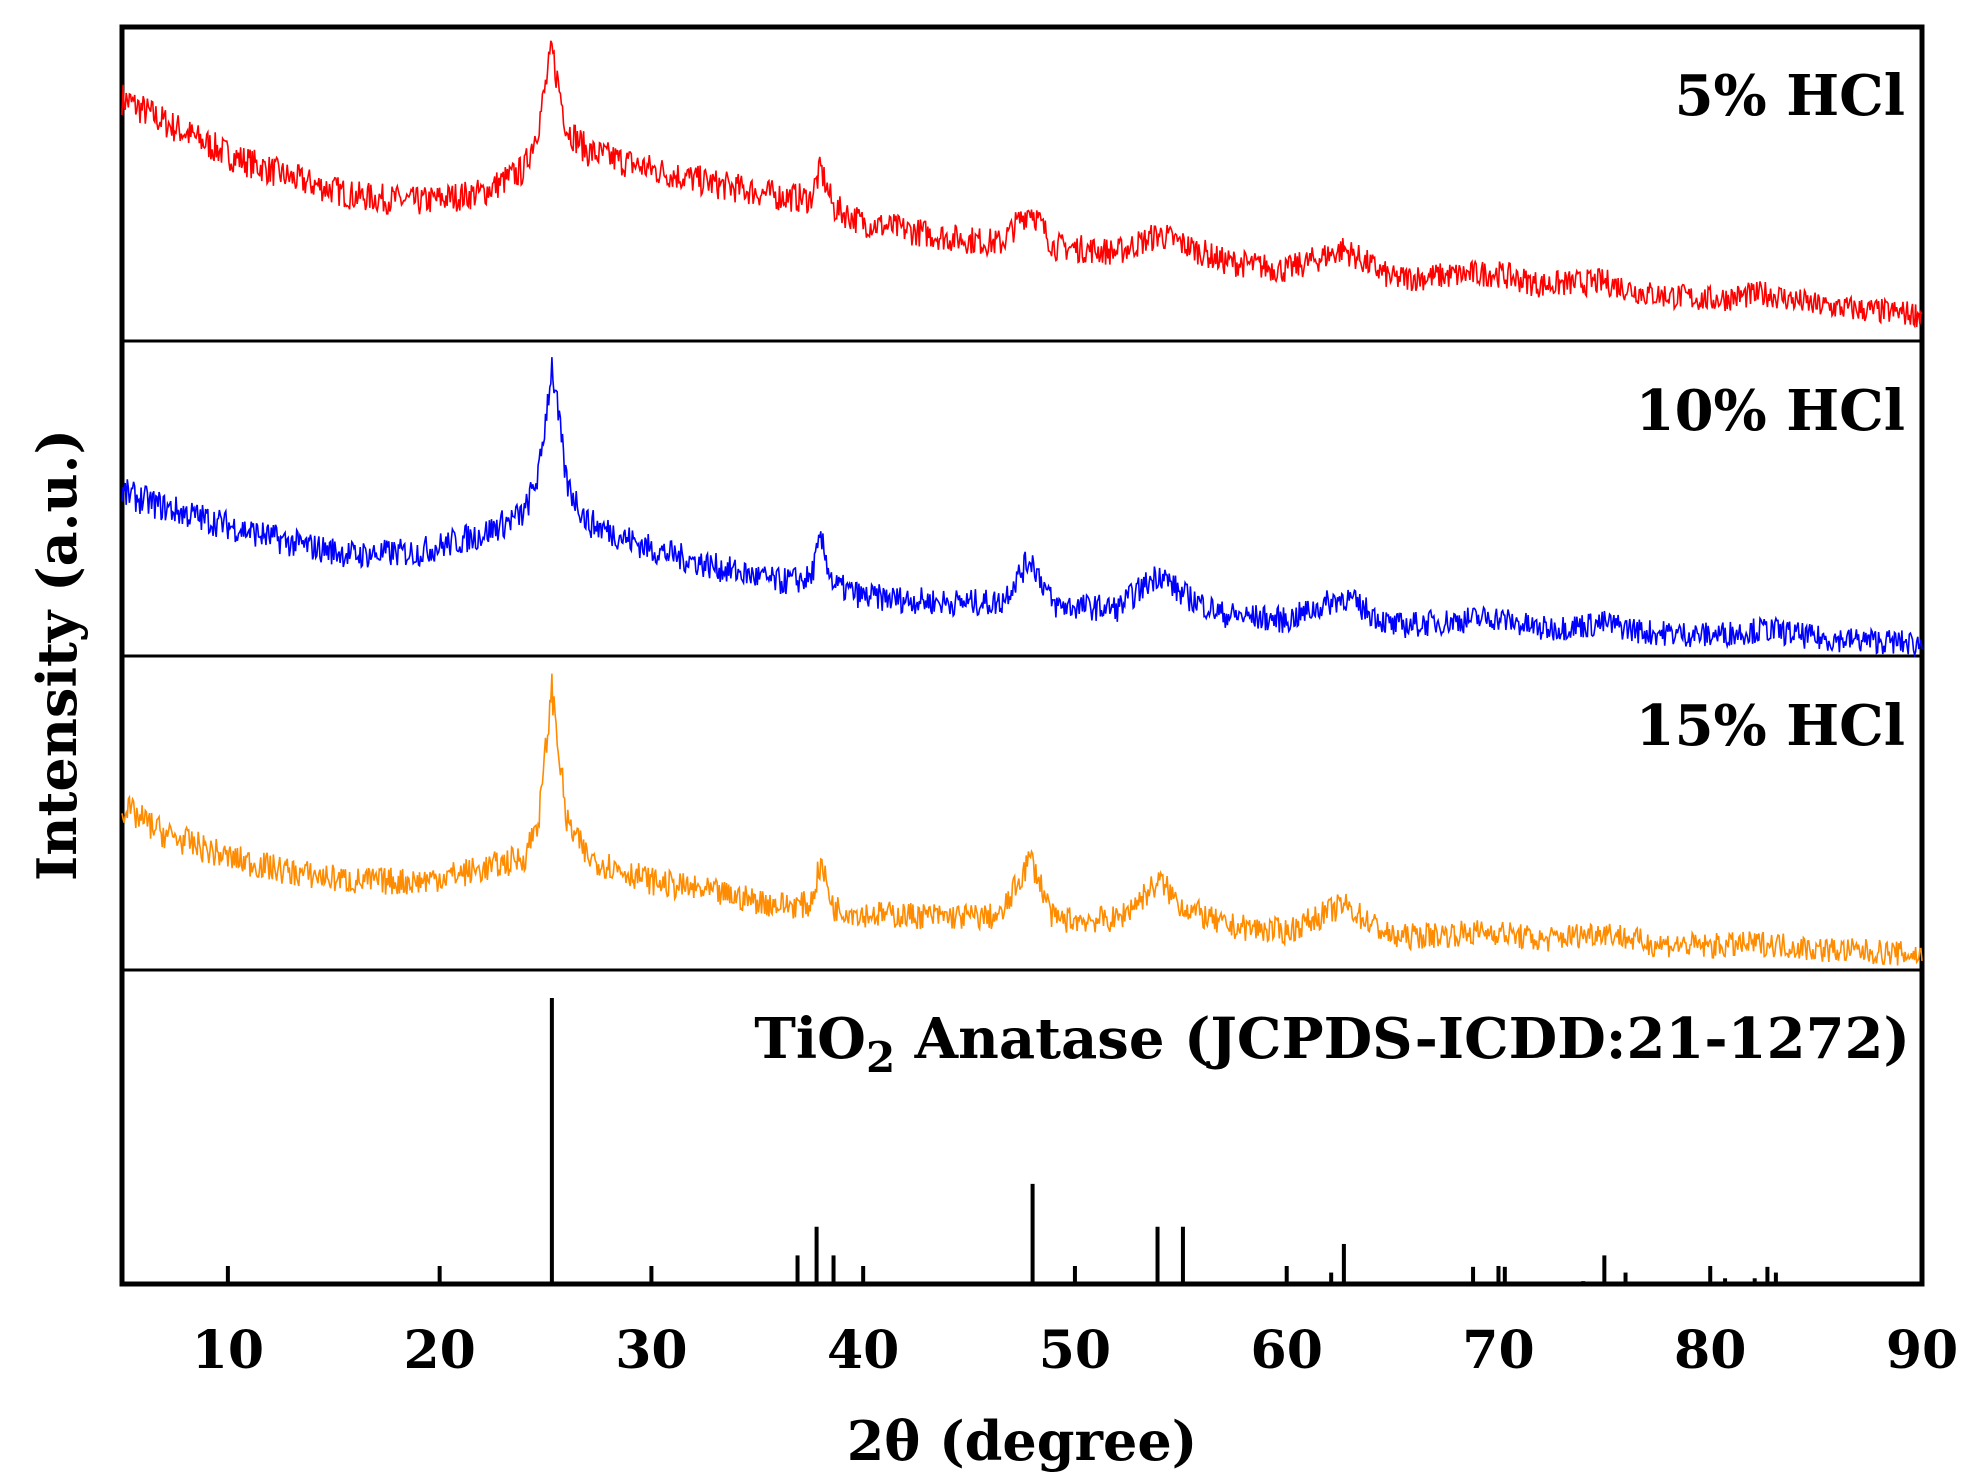 Image resolution: width=1976 pixels, height=1480 pixels. I want to click on reference-layer, so click(1163, 1141).